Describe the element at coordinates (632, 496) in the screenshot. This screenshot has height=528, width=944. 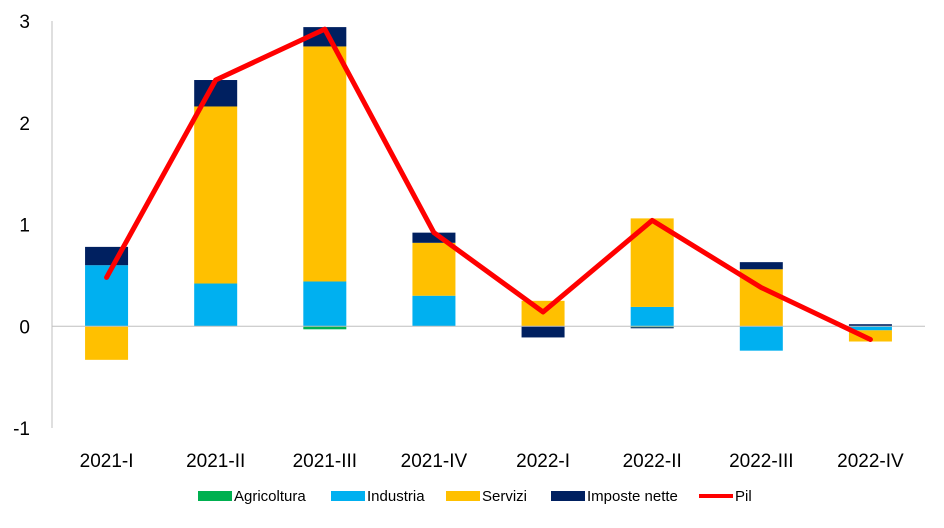
I see `legend-label: Imposte nette` at that location.